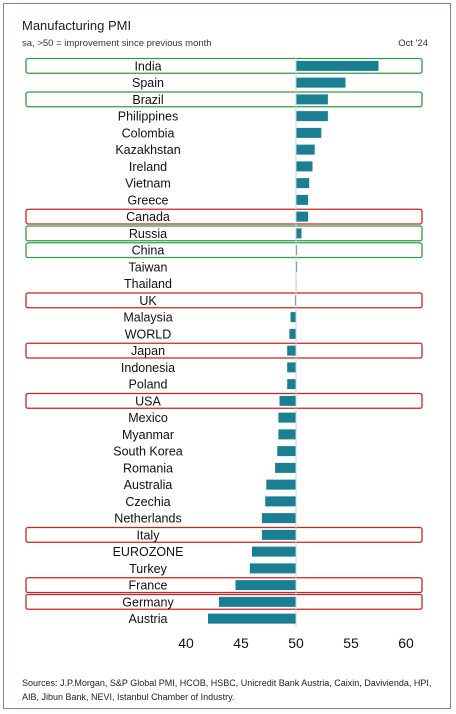 This screenshot has height=714, width=456. What do you see at coordinates (148, 167) in the screenshot?
I see `category-label-ireland: Ireland` at bounding box center [148, 167].